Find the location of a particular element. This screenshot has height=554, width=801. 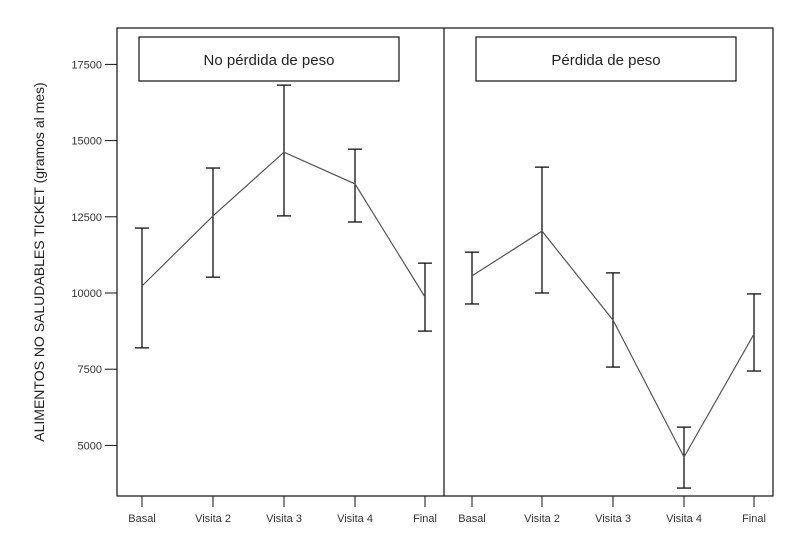

panel-title: No pérdida de peso is located at coordinates (269, 60).